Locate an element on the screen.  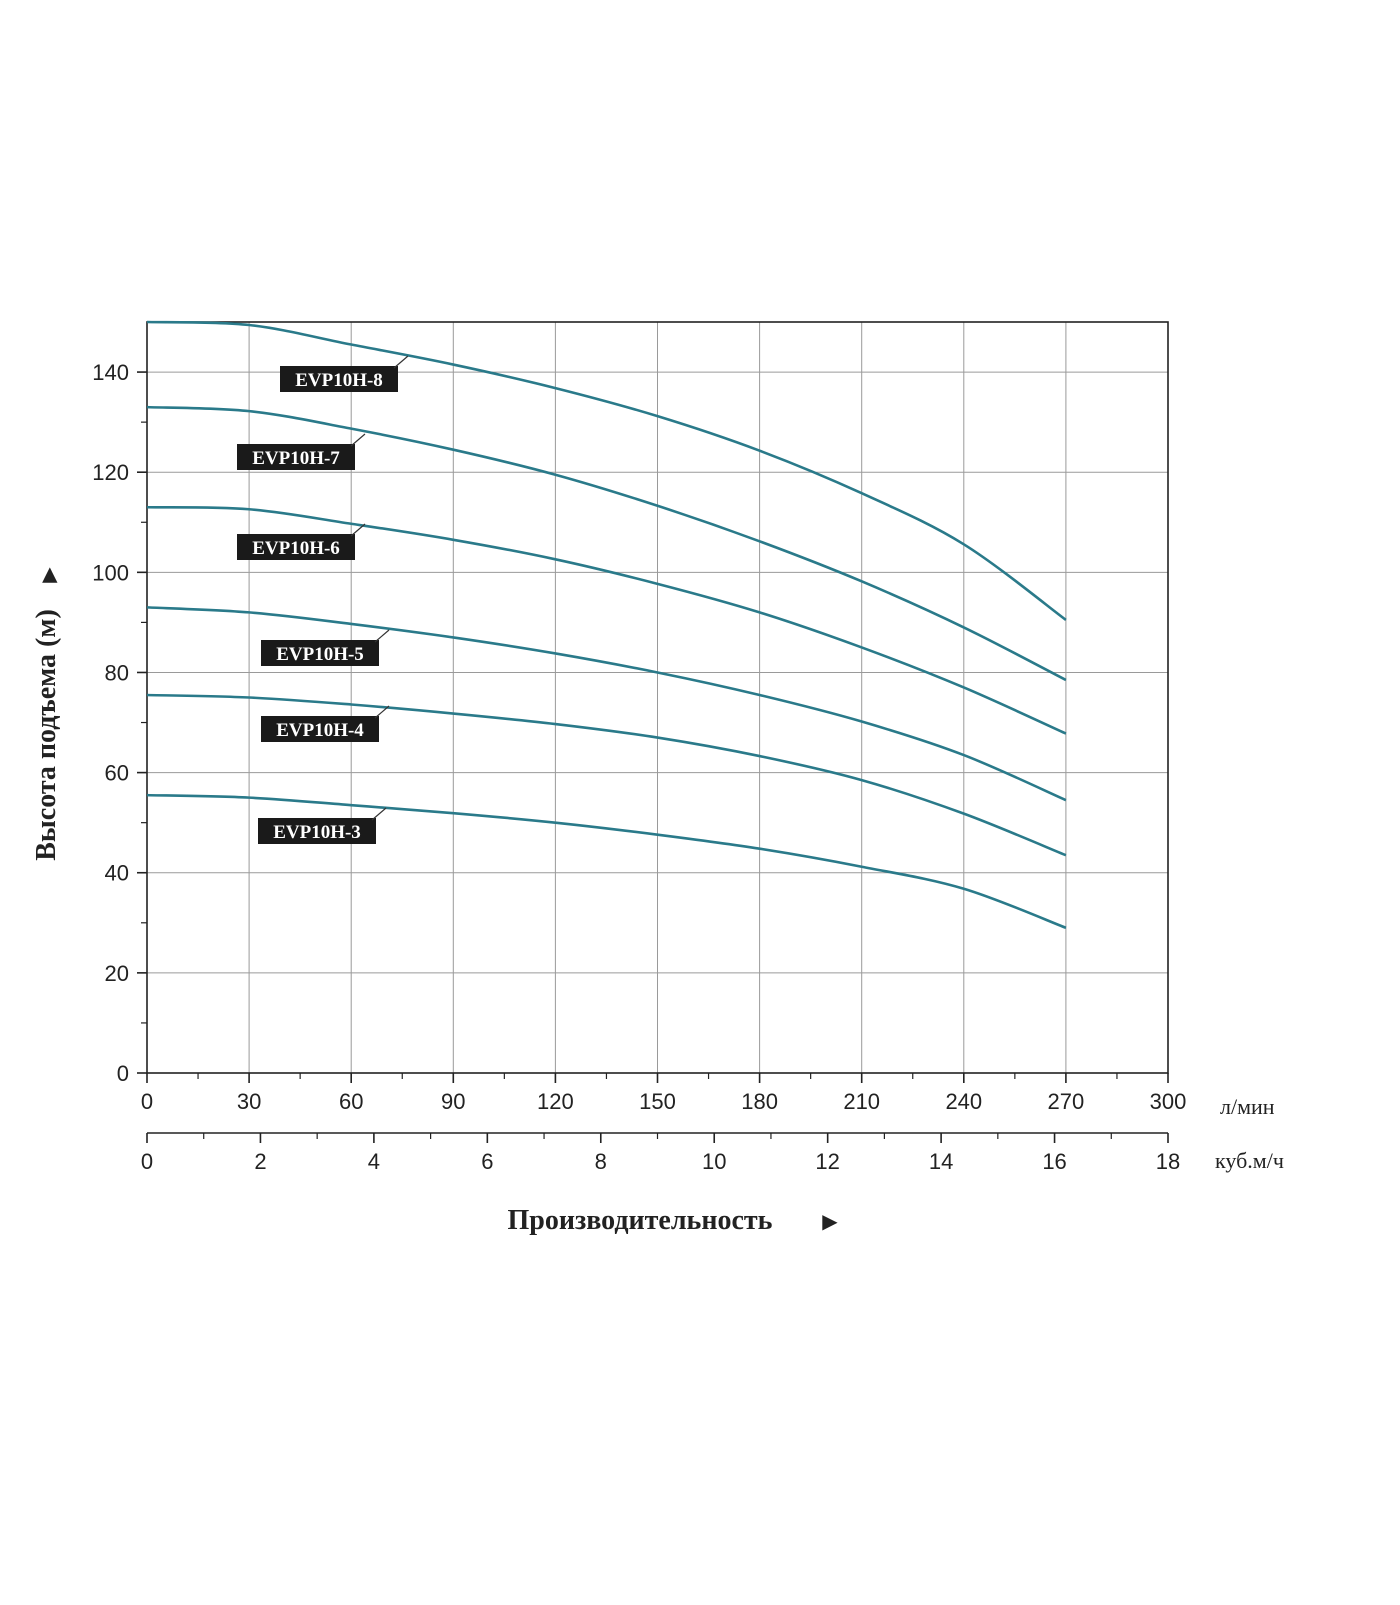
x-tick-label: 60 is located at coordinates (351, 1101).